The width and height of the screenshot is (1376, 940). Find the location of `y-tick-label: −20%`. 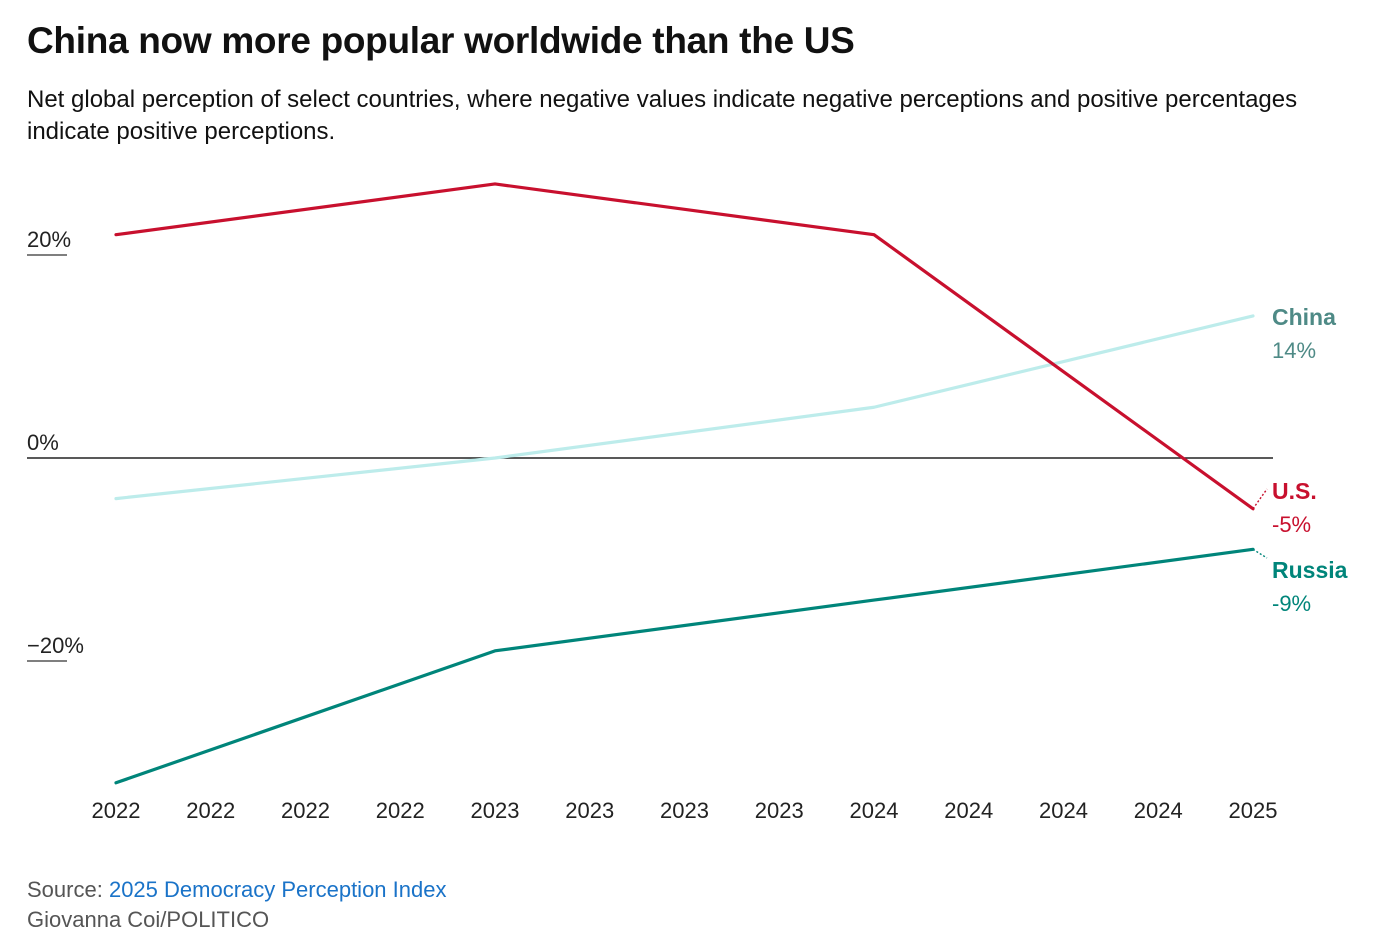

y-tick-label: −20% is located at coordinates (55, 645).